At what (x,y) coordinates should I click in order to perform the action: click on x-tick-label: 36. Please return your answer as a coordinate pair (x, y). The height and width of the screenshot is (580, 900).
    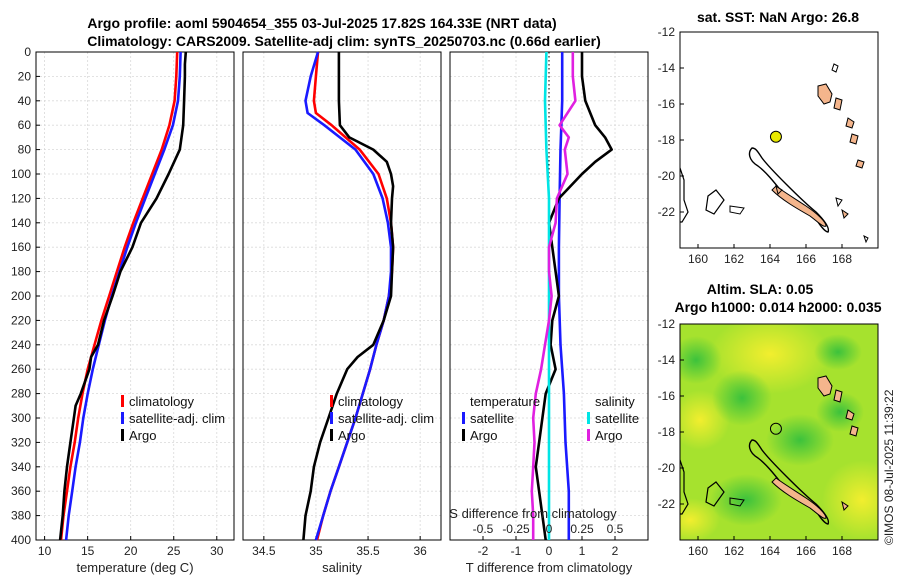
    Looking at the image, I should click on (420, 551).